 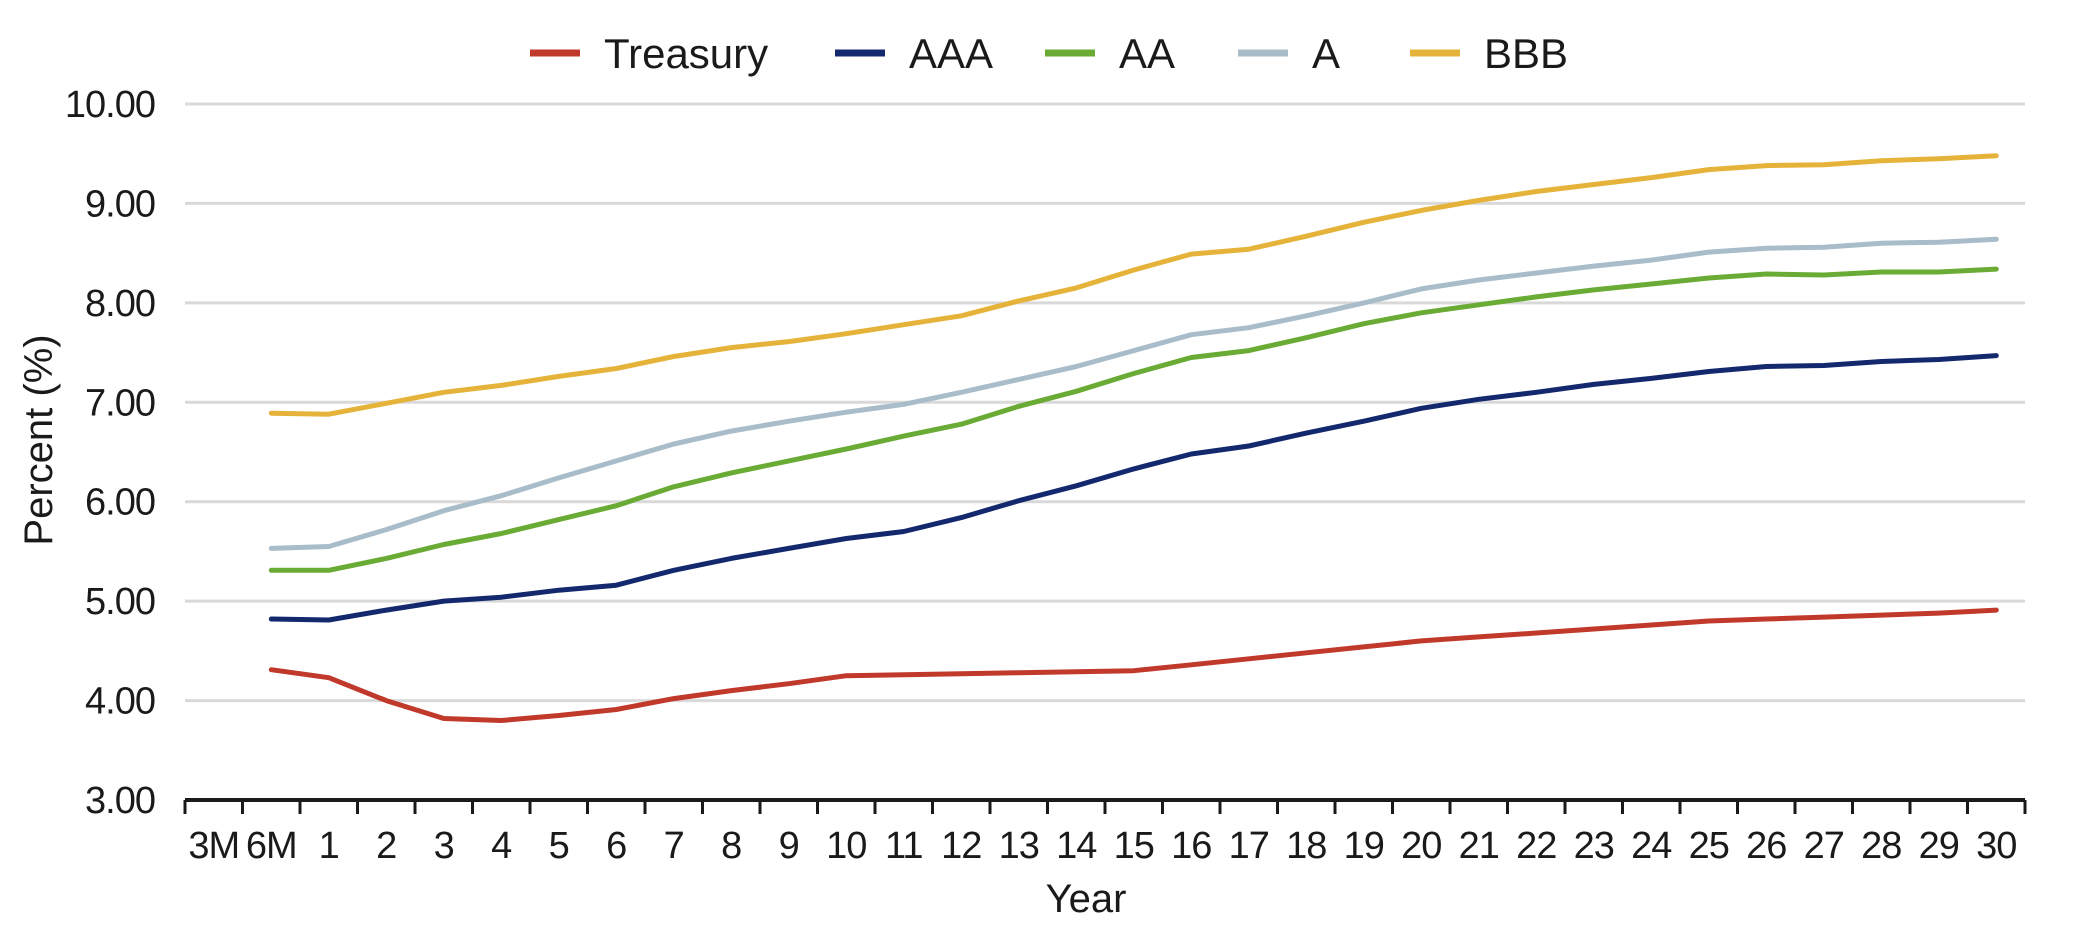 I want to click on x-axis, so click(x=1105, y=806).